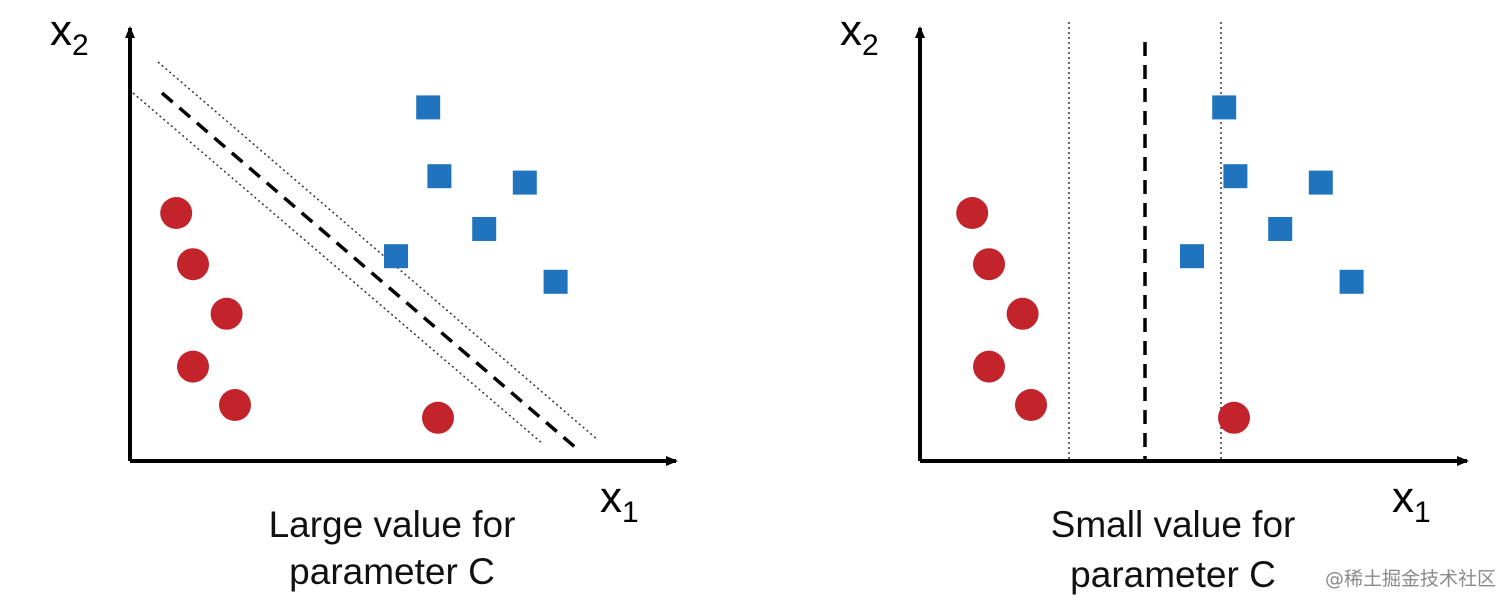 The image size is (1512, 606). Describe the element at coordinates (1173, 524) in the screenshot. I see `caption-line-1: Small value for` at that location.